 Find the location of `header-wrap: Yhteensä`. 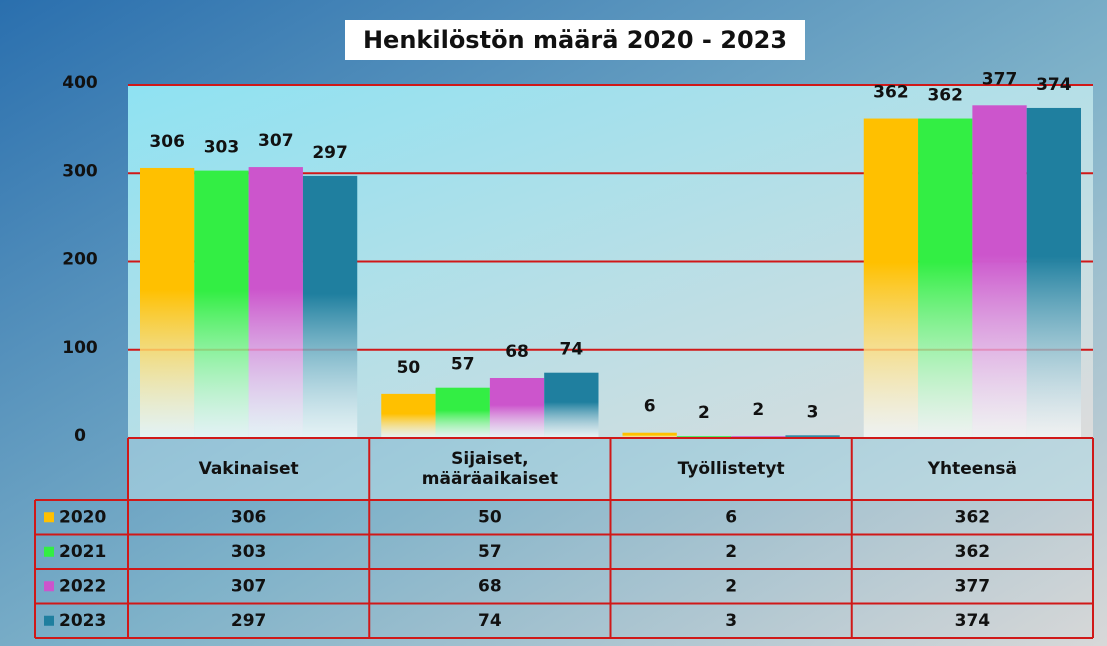

header-wrap: Yhteensä is located at coordinates (972, 469).